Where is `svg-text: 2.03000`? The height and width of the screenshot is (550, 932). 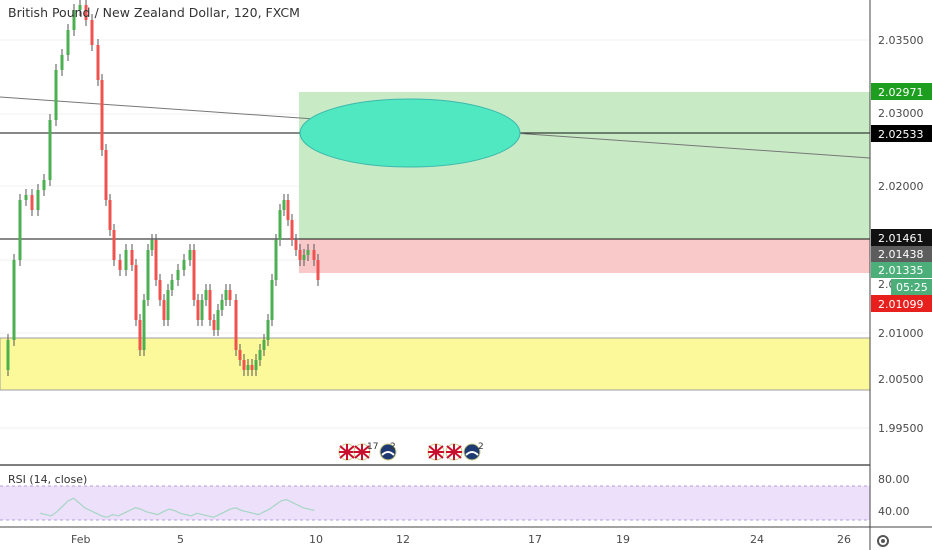
svg-text: 2.03000 is located at coordinates (901, 113).